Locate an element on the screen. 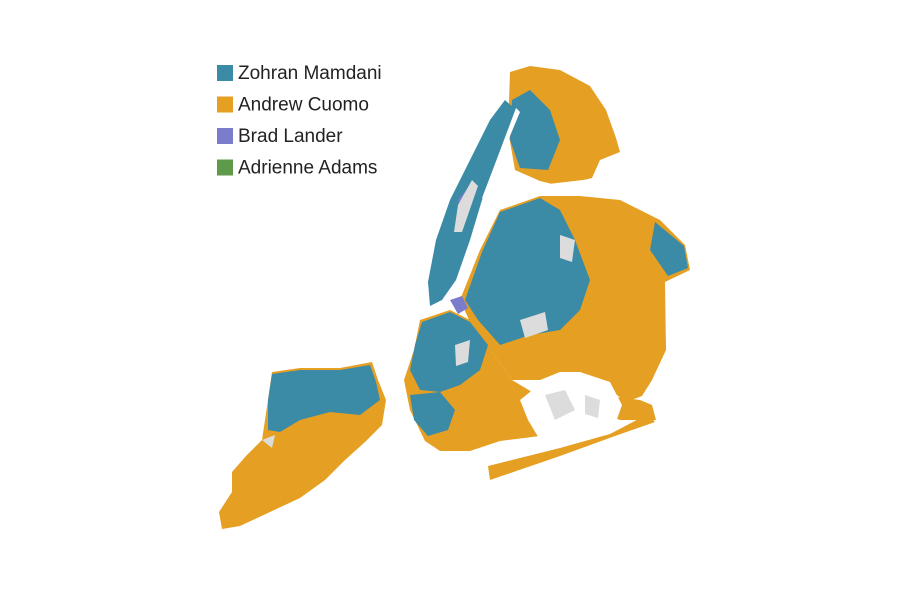 The height and width of the screenshot is (600, 900). staten-north is located at coordinates (324, 398).